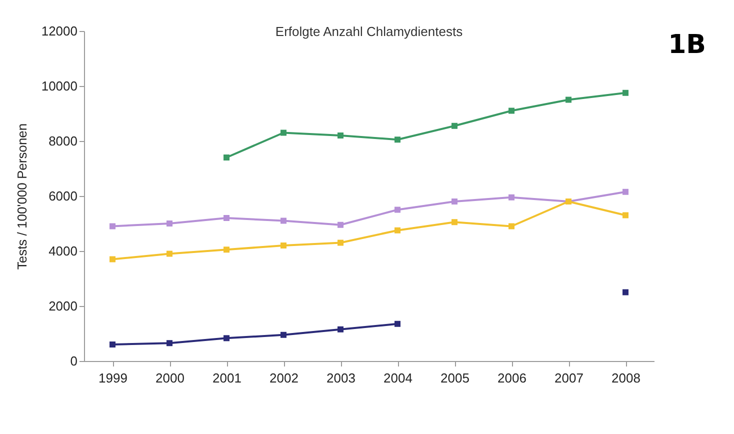 Image resolution: width=734 pixels, height=434 pixels. I want to click on chart-title: Erfolgte Anzahl Chlamydientests, so click(369, 31).